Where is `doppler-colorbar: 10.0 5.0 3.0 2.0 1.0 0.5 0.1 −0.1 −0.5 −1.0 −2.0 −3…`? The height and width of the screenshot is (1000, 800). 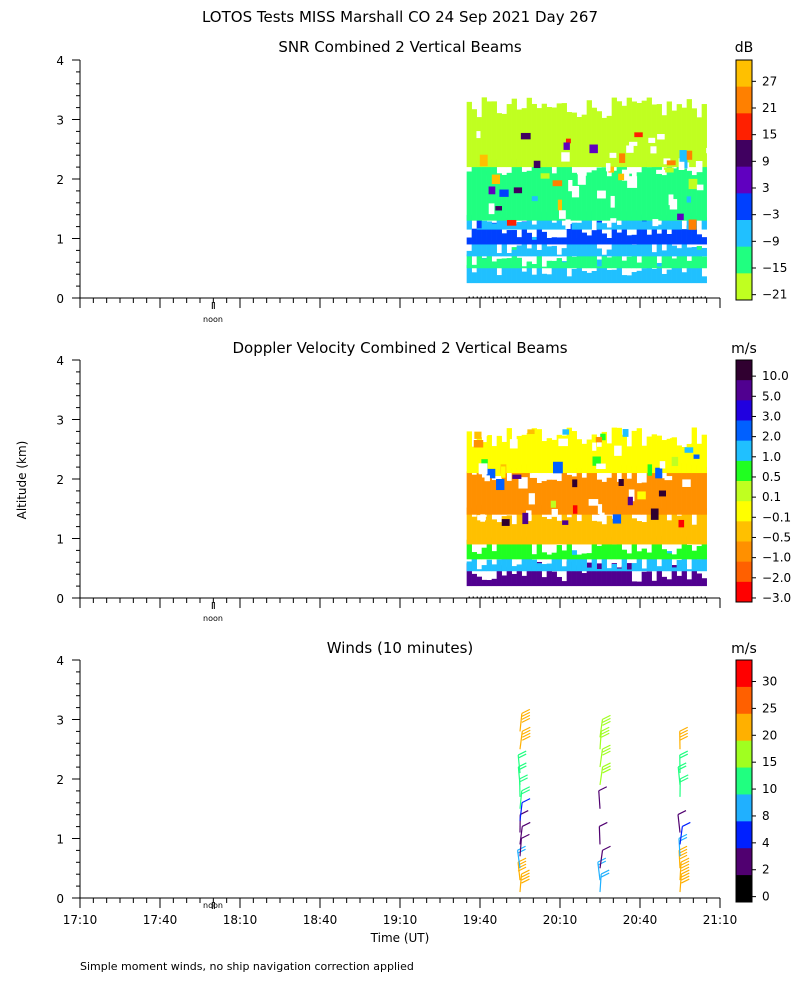
doppler-colorbar: 10.0 5.0 3.0 2.0 1.0 0.5 0.1 −0.1 −0.5 −1.0 −2.0 −3… is located at coordinates (763, 482).